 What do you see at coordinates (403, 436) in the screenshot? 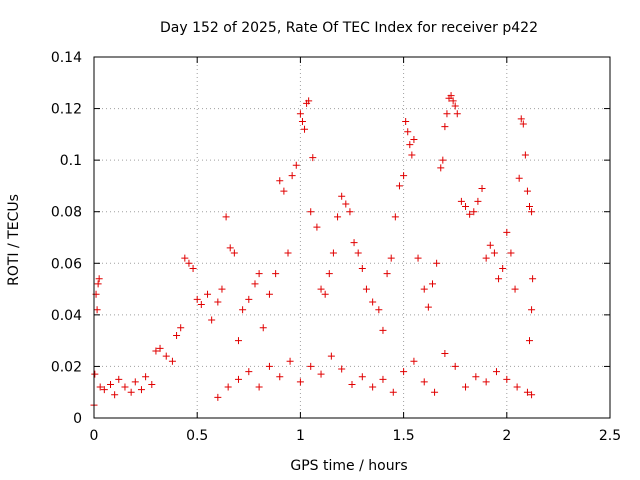
I see `x-tick-label: 1.5` at bounding box center [403, 436].